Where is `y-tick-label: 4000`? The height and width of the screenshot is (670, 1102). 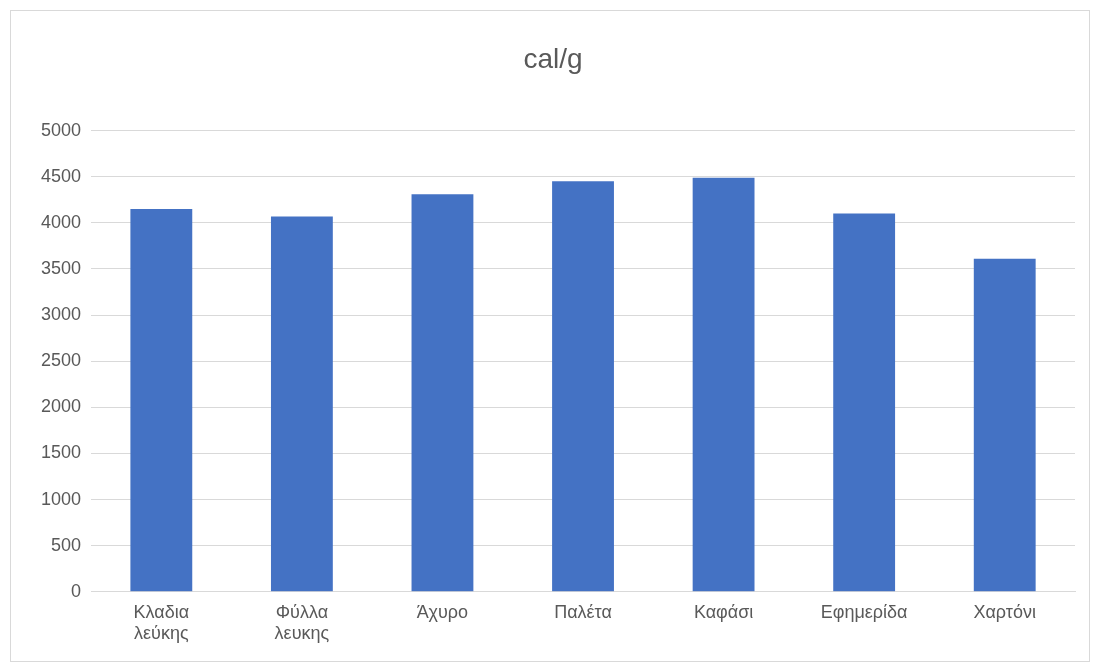 y-tick-label: 4000 is located at coordinates (61, 221).